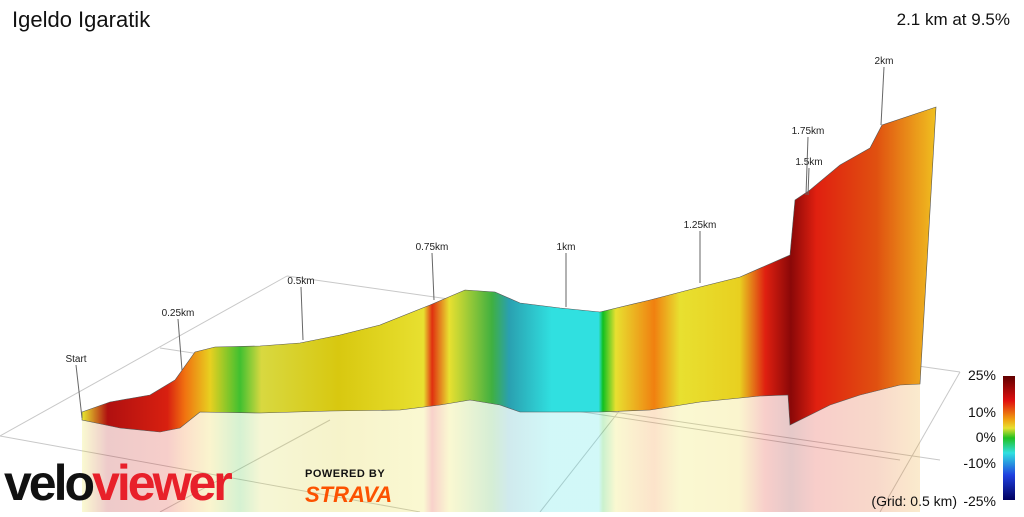 The height and width of the screenshot is (517, 1024). Describe the element at coordinates (982, 412) in the screenshot. I see `legend-label: 10%` at that location.